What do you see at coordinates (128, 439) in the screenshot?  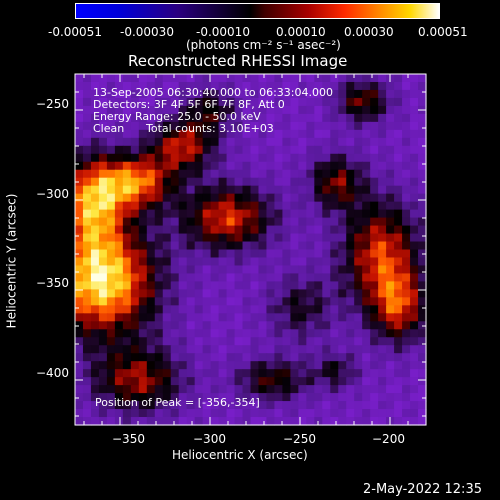 I see `x-tick-label: −350` at bounding box center [128, 439].